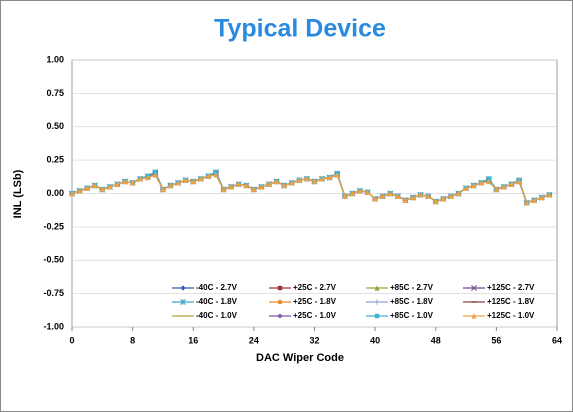  I want to click on x-tick-label: 40, so click(375, 340).